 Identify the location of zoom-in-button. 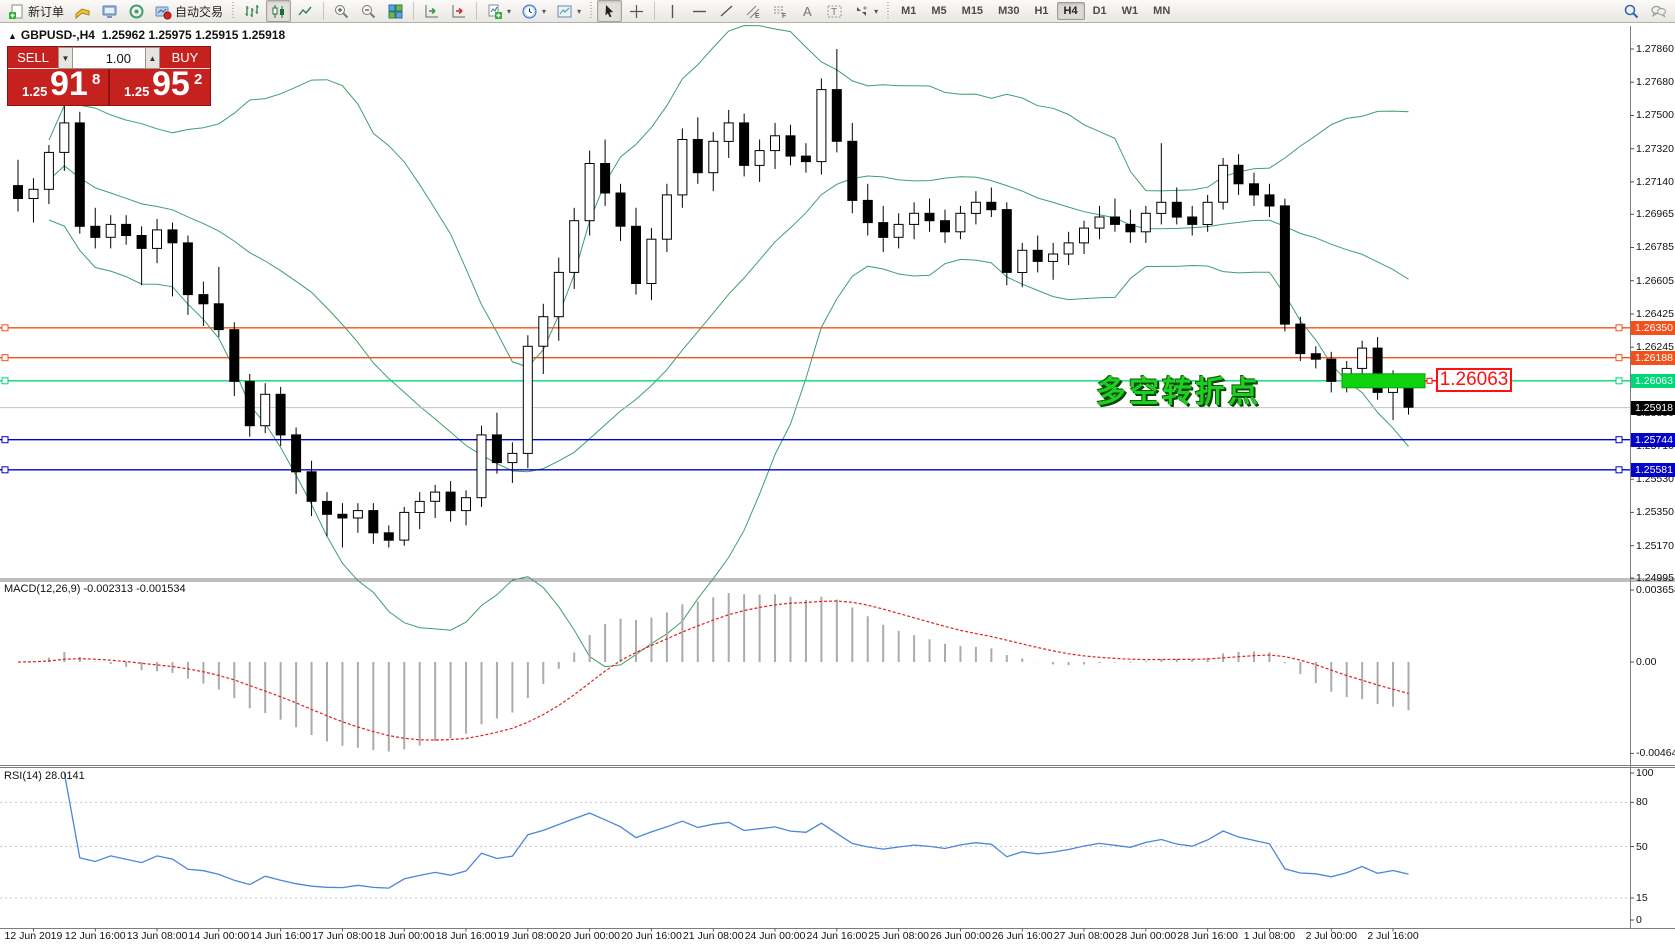
(341, 11).